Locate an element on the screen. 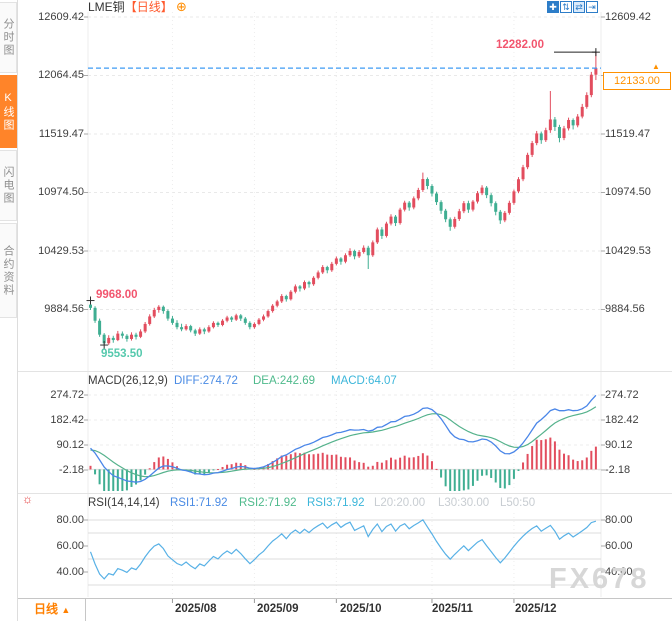 This screenshot has height=621, width=672. add-indicator-icon: ⊕ is located at coordinates (181, 7).